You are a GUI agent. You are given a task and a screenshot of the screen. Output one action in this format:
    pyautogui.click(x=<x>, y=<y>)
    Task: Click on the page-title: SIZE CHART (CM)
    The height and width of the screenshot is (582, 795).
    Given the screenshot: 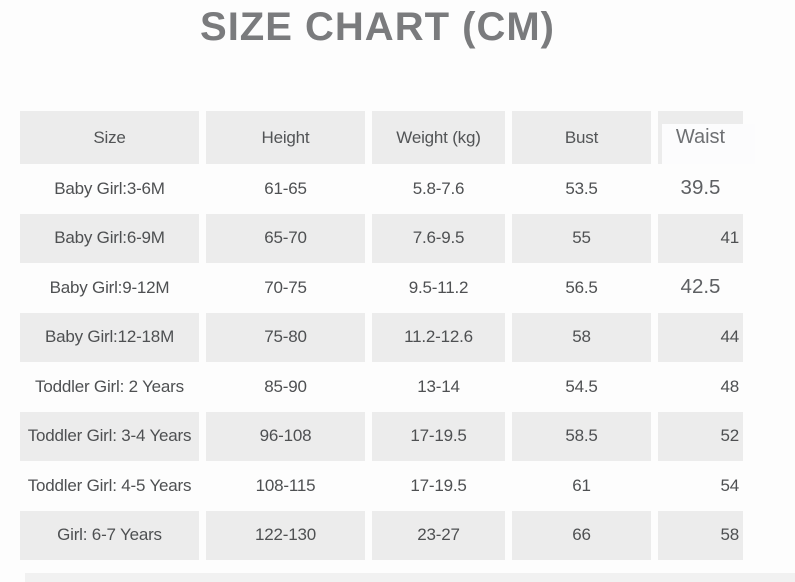 What is the action you would take?
    pyautogui.click(x=377, y=27)
    